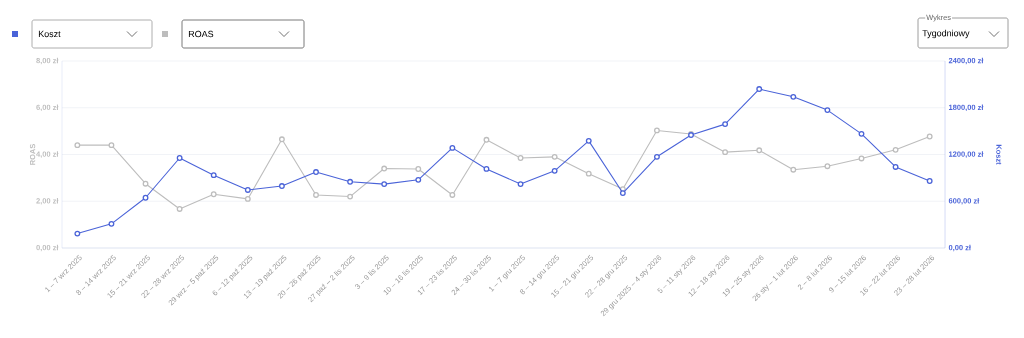 The image size is (1024, 338). I want to click on legend-label: Koszt, so click(49, 34).